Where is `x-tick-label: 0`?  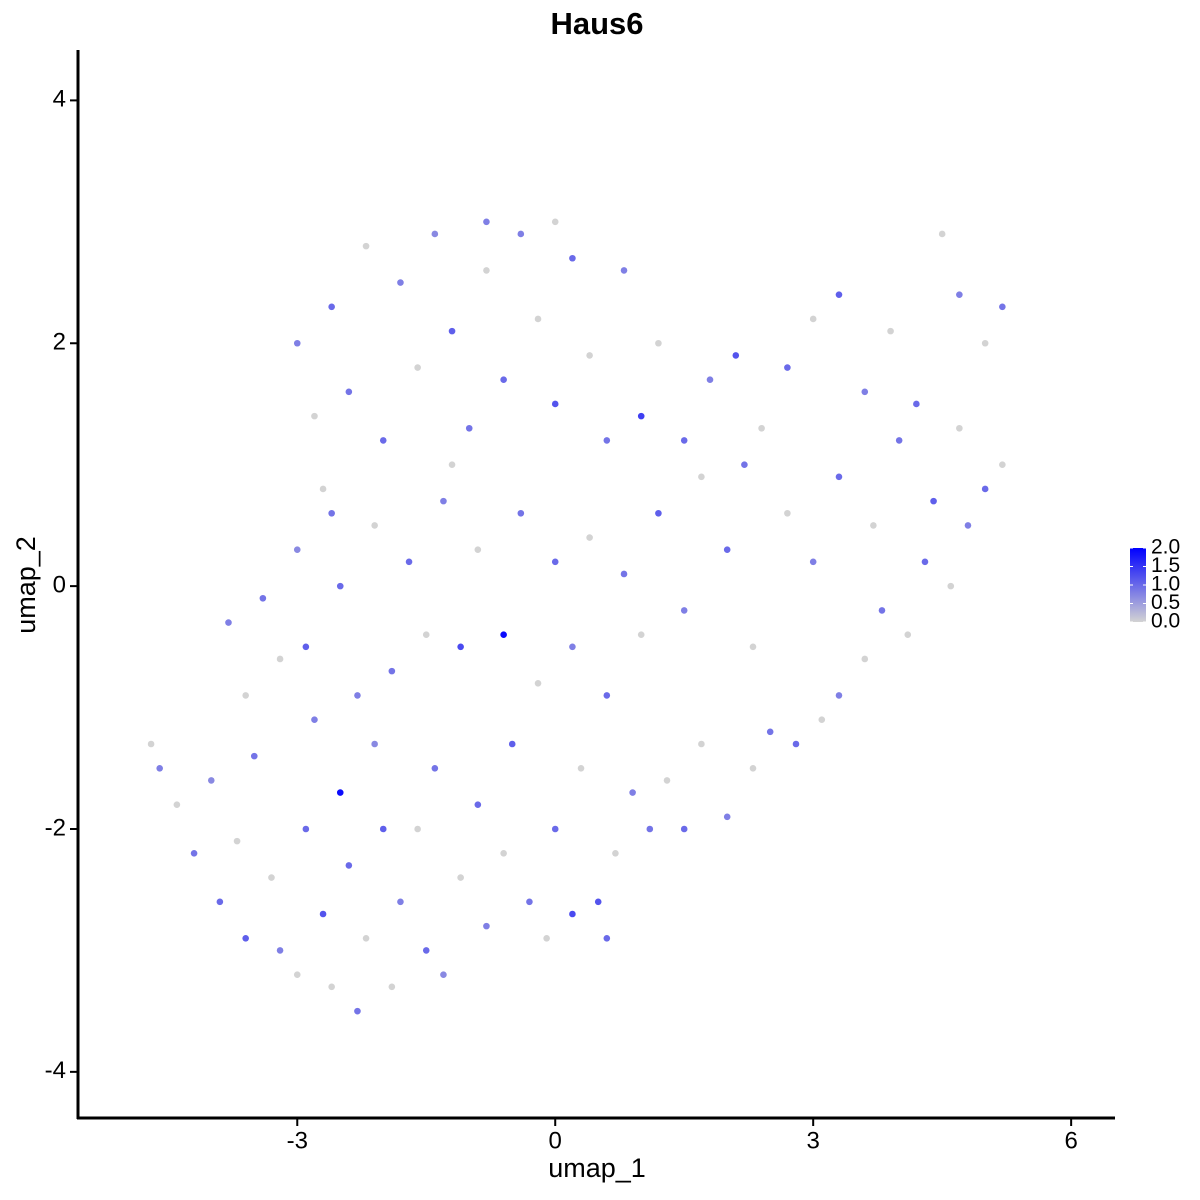 x-tick-label: 0 is located at coordinates (555, 1140).